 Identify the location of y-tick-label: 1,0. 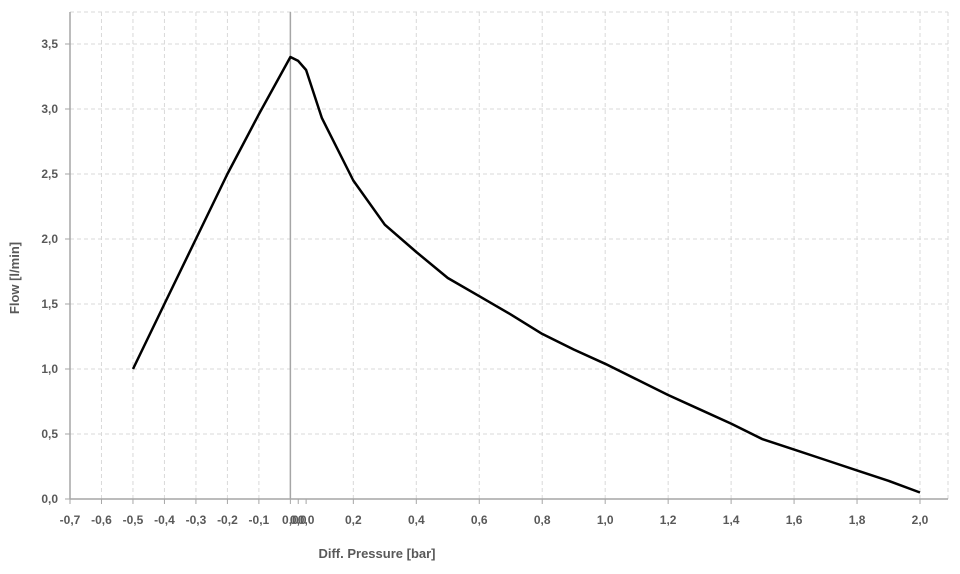
(49, 369).